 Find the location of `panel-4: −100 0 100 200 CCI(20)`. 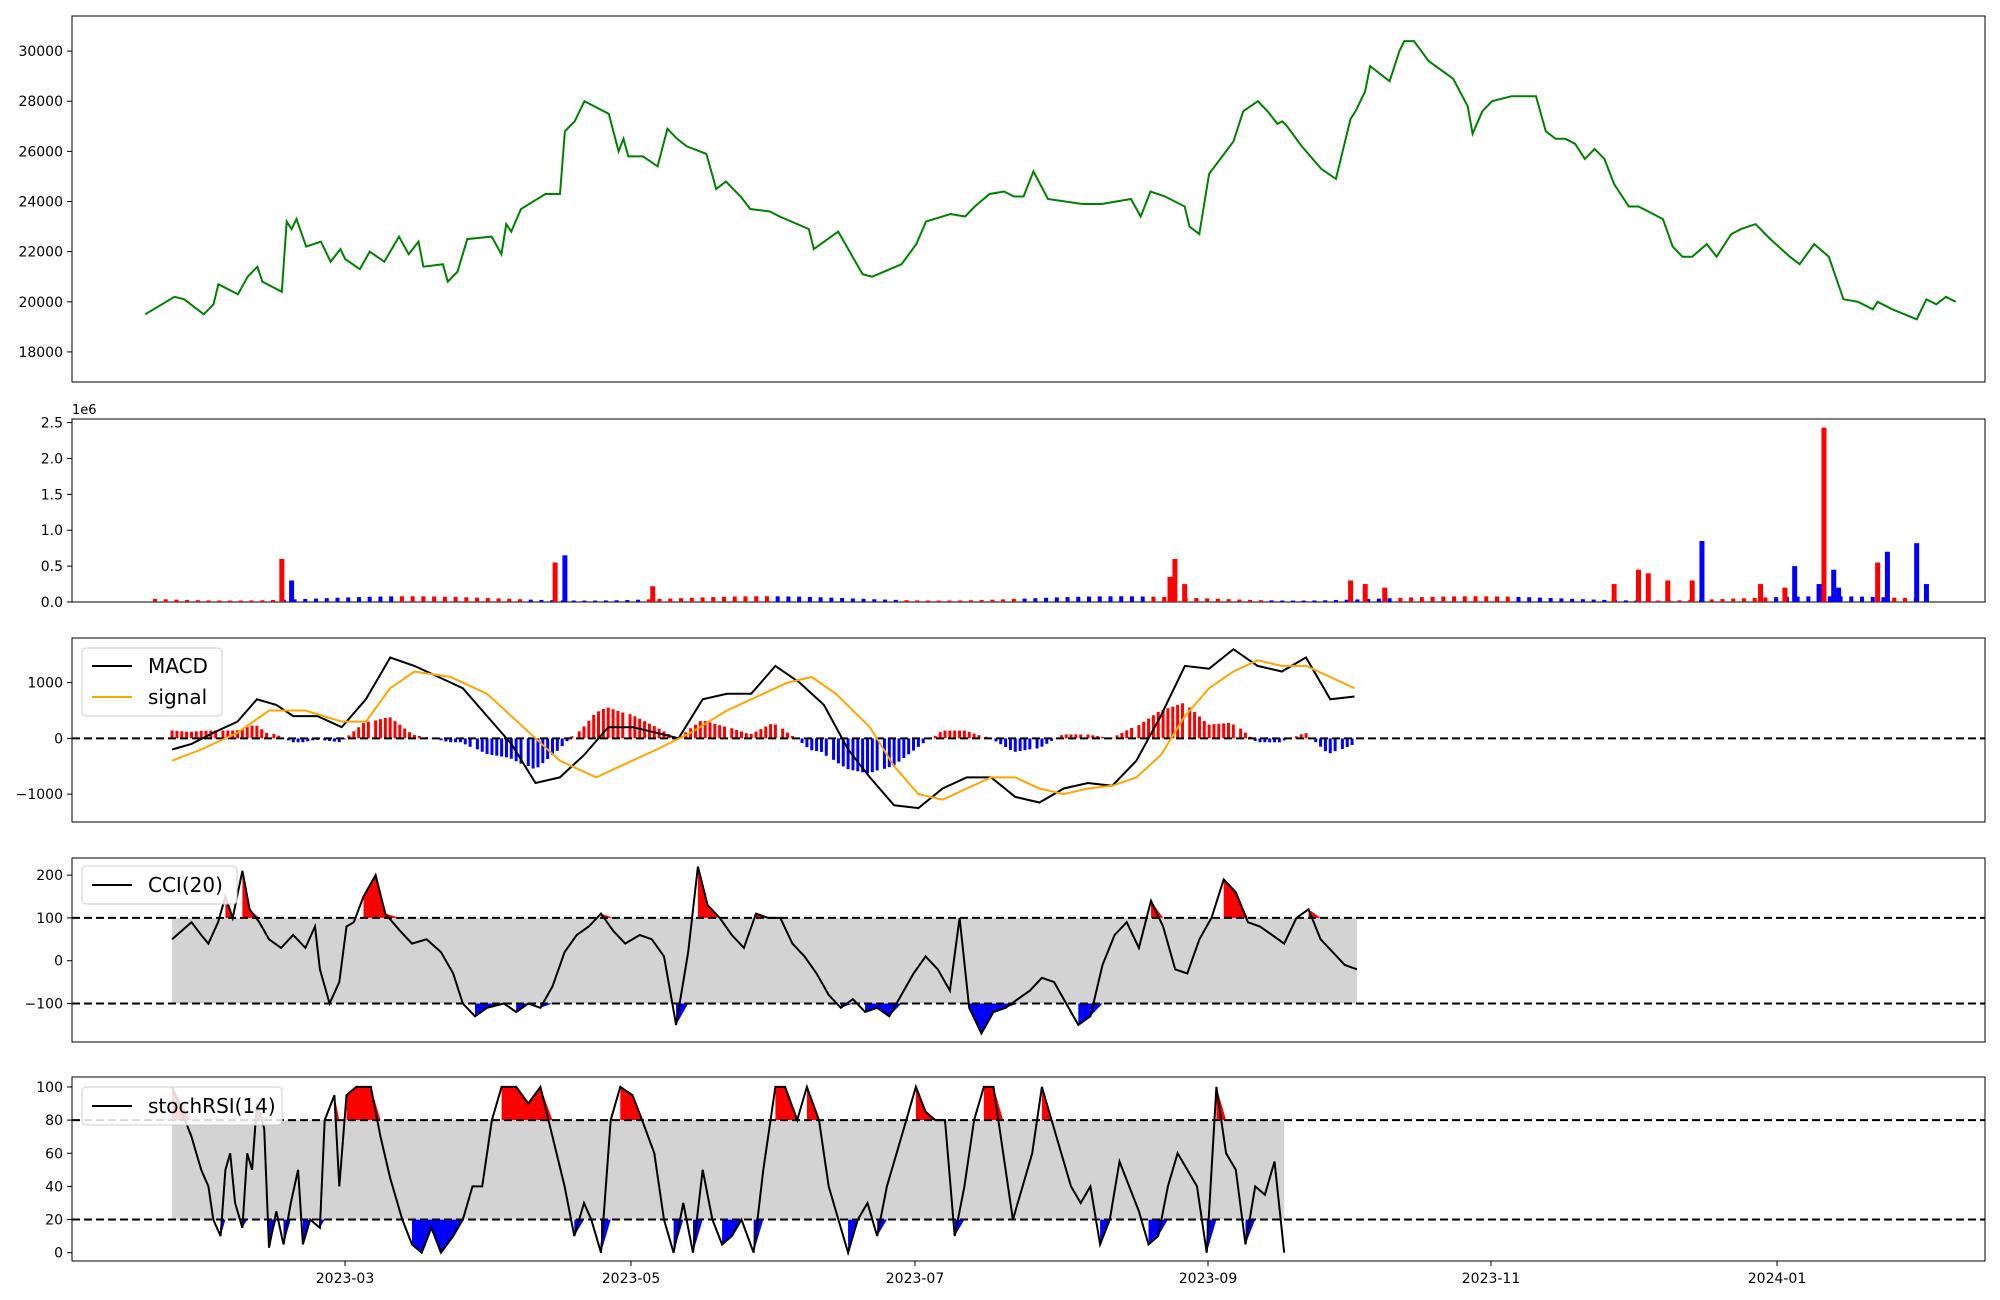

panel-4: −100 0 100 200 CCI(20) is located at coordinates (1005, 950).